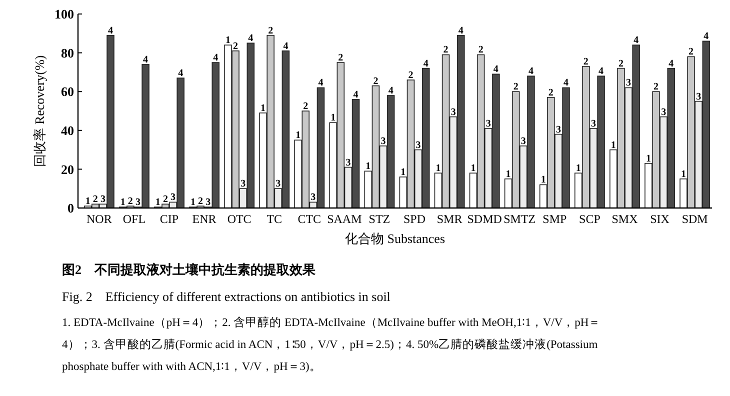  Describe the element at coordinates (330, 344) in the screenshot. I see `text: 4）；3. 含甲酸的乙腈(Formic acid in ACN，1∶50，V/V，pH＝2.5)；4. 50%乙腈的磷酸盐缓冲液(Potassium` at that location.